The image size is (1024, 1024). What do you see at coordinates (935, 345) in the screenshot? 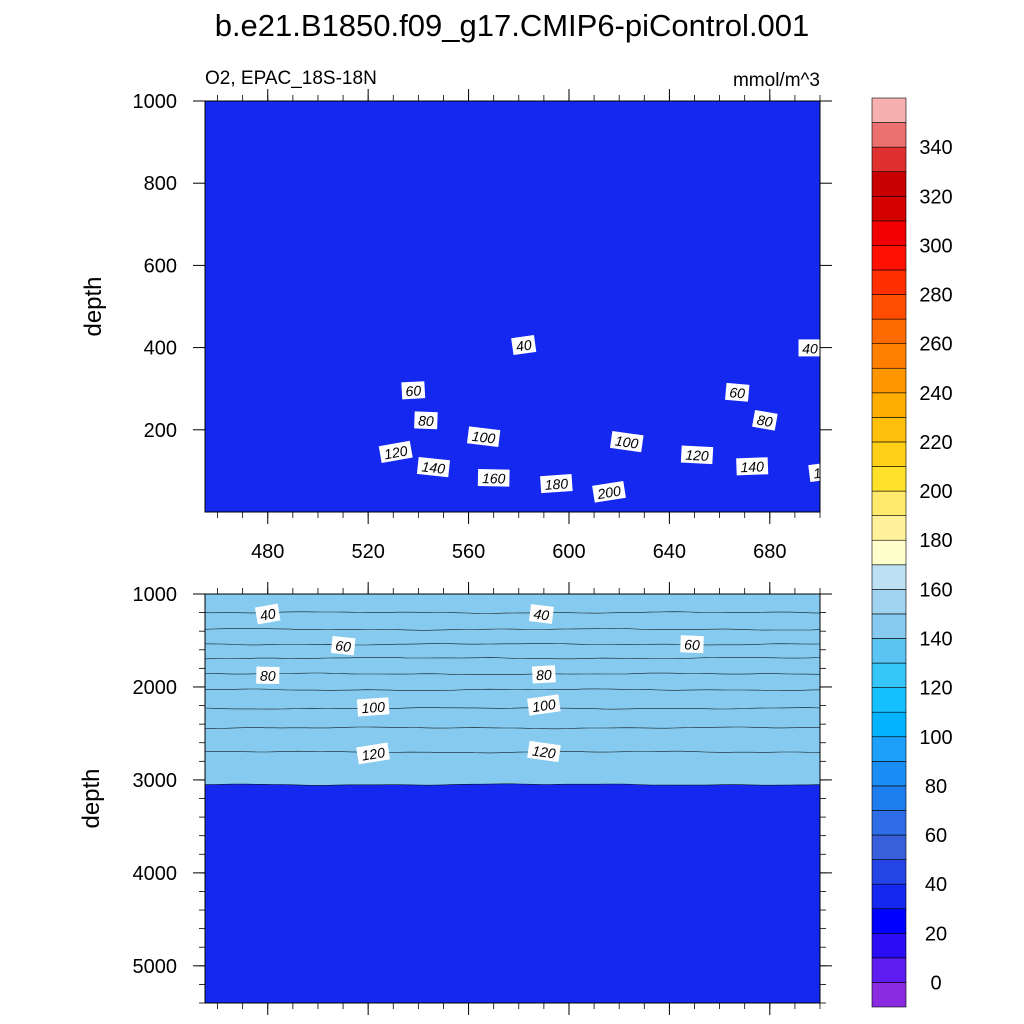
I see `colorbar-label-260: 260` at bounding box center [935, 345].